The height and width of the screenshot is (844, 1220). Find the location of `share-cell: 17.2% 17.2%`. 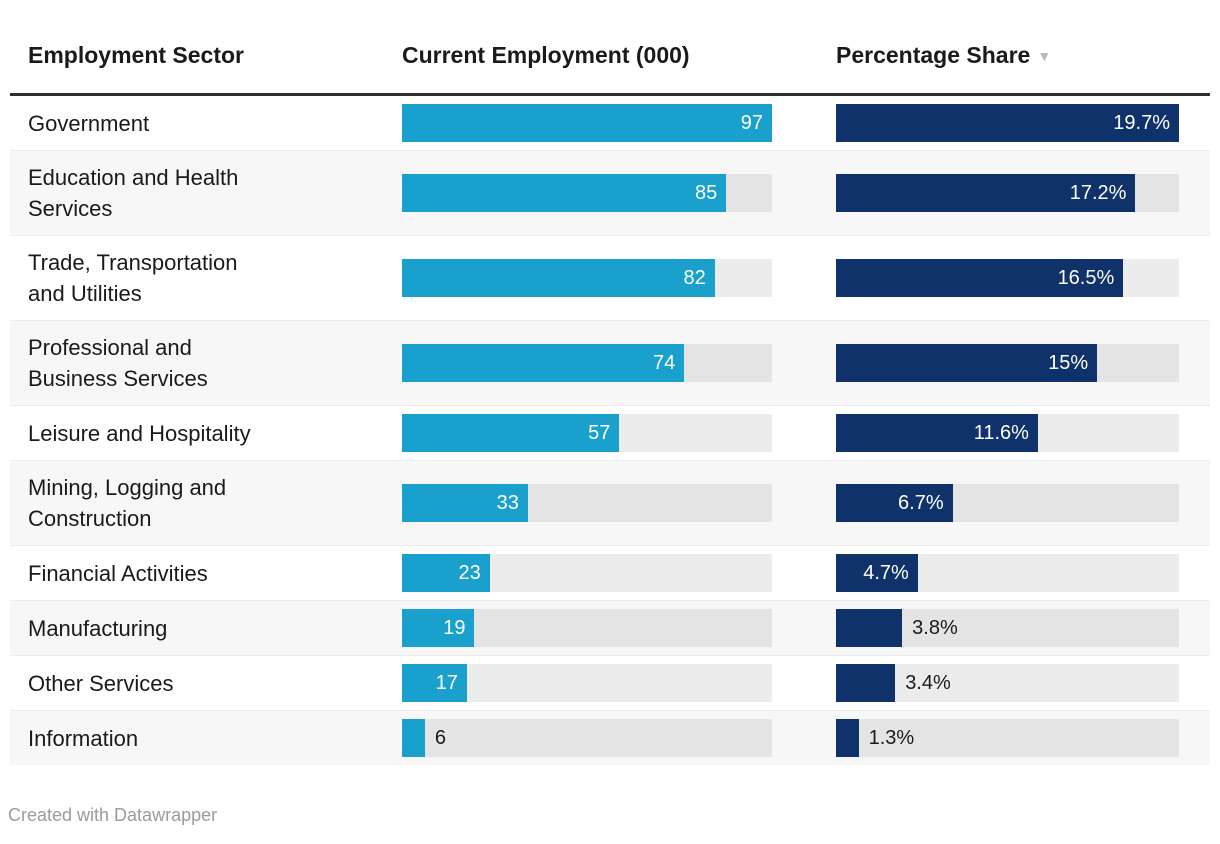

share-cell: 17.2% 17.2% is located at coordinates (1007, 193).